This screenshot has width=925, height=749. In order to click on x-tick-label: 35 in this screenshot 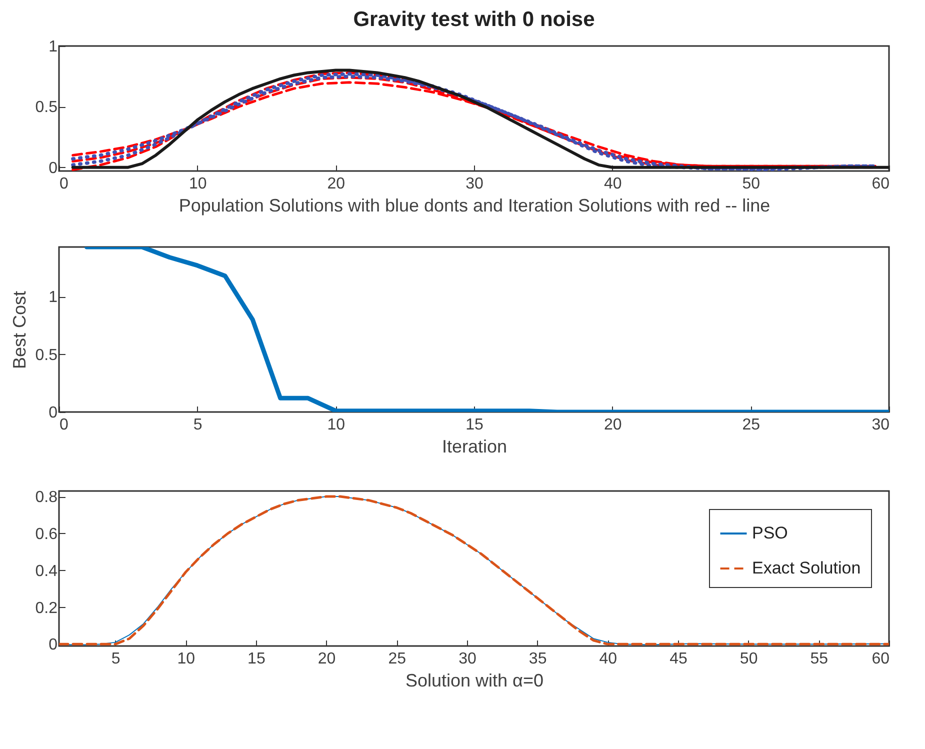, I will do `click(537, 659)`.